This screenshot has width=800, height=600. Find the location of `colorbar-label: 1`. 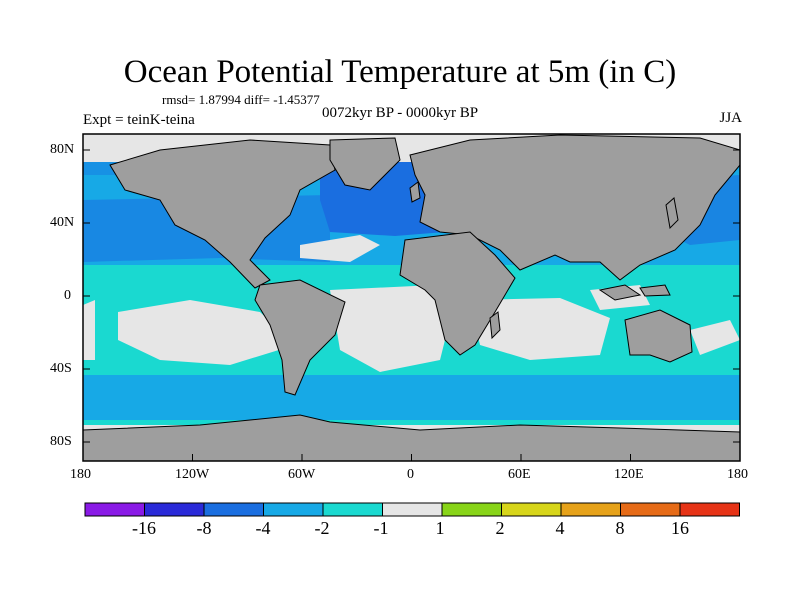

colorbar-label: 1 is located at coordinates (440, 528).